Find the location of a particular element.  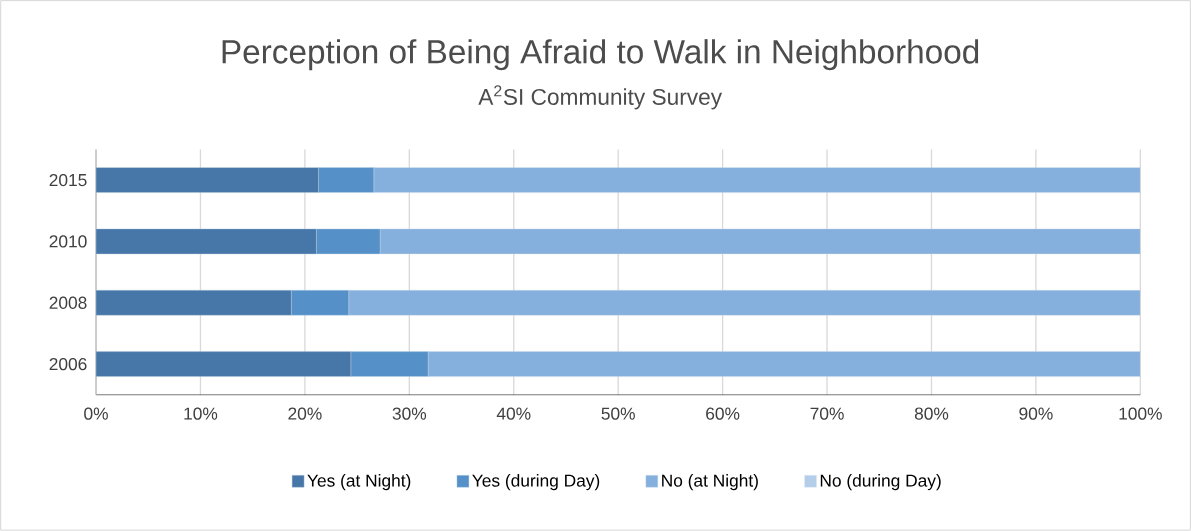

x-tick-label: 0% is located at coordinates (96, 413).